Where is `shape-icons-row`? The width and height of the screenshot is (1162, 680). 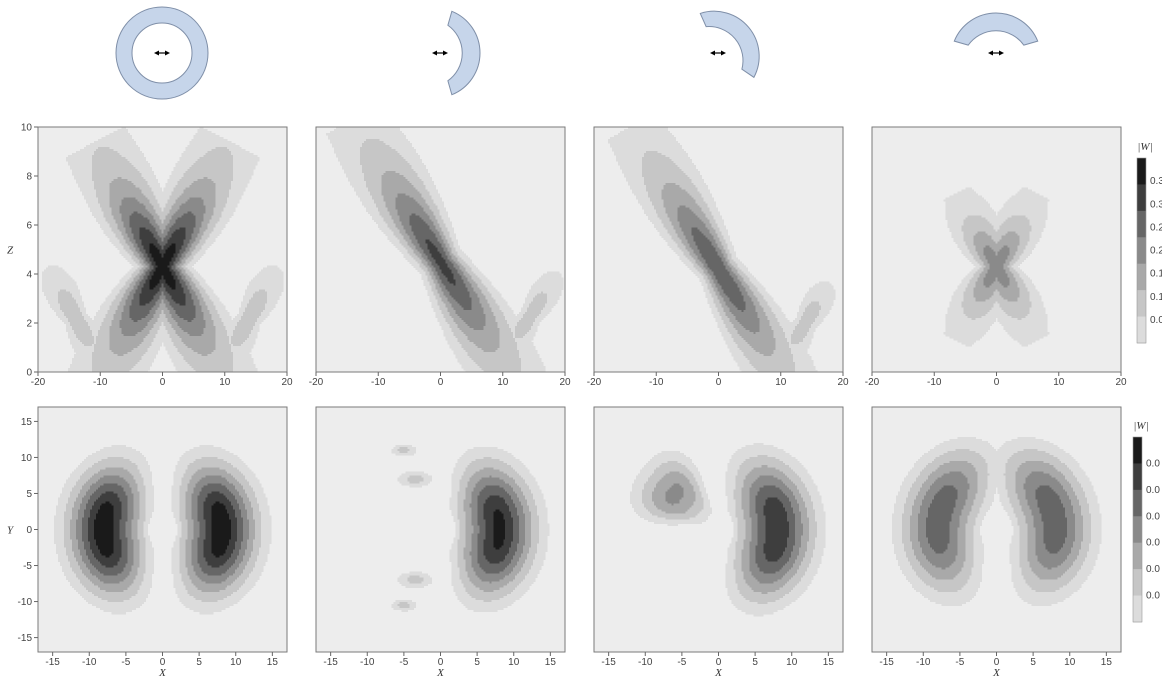 shape-icons-row is located at coordinates (577, 49).